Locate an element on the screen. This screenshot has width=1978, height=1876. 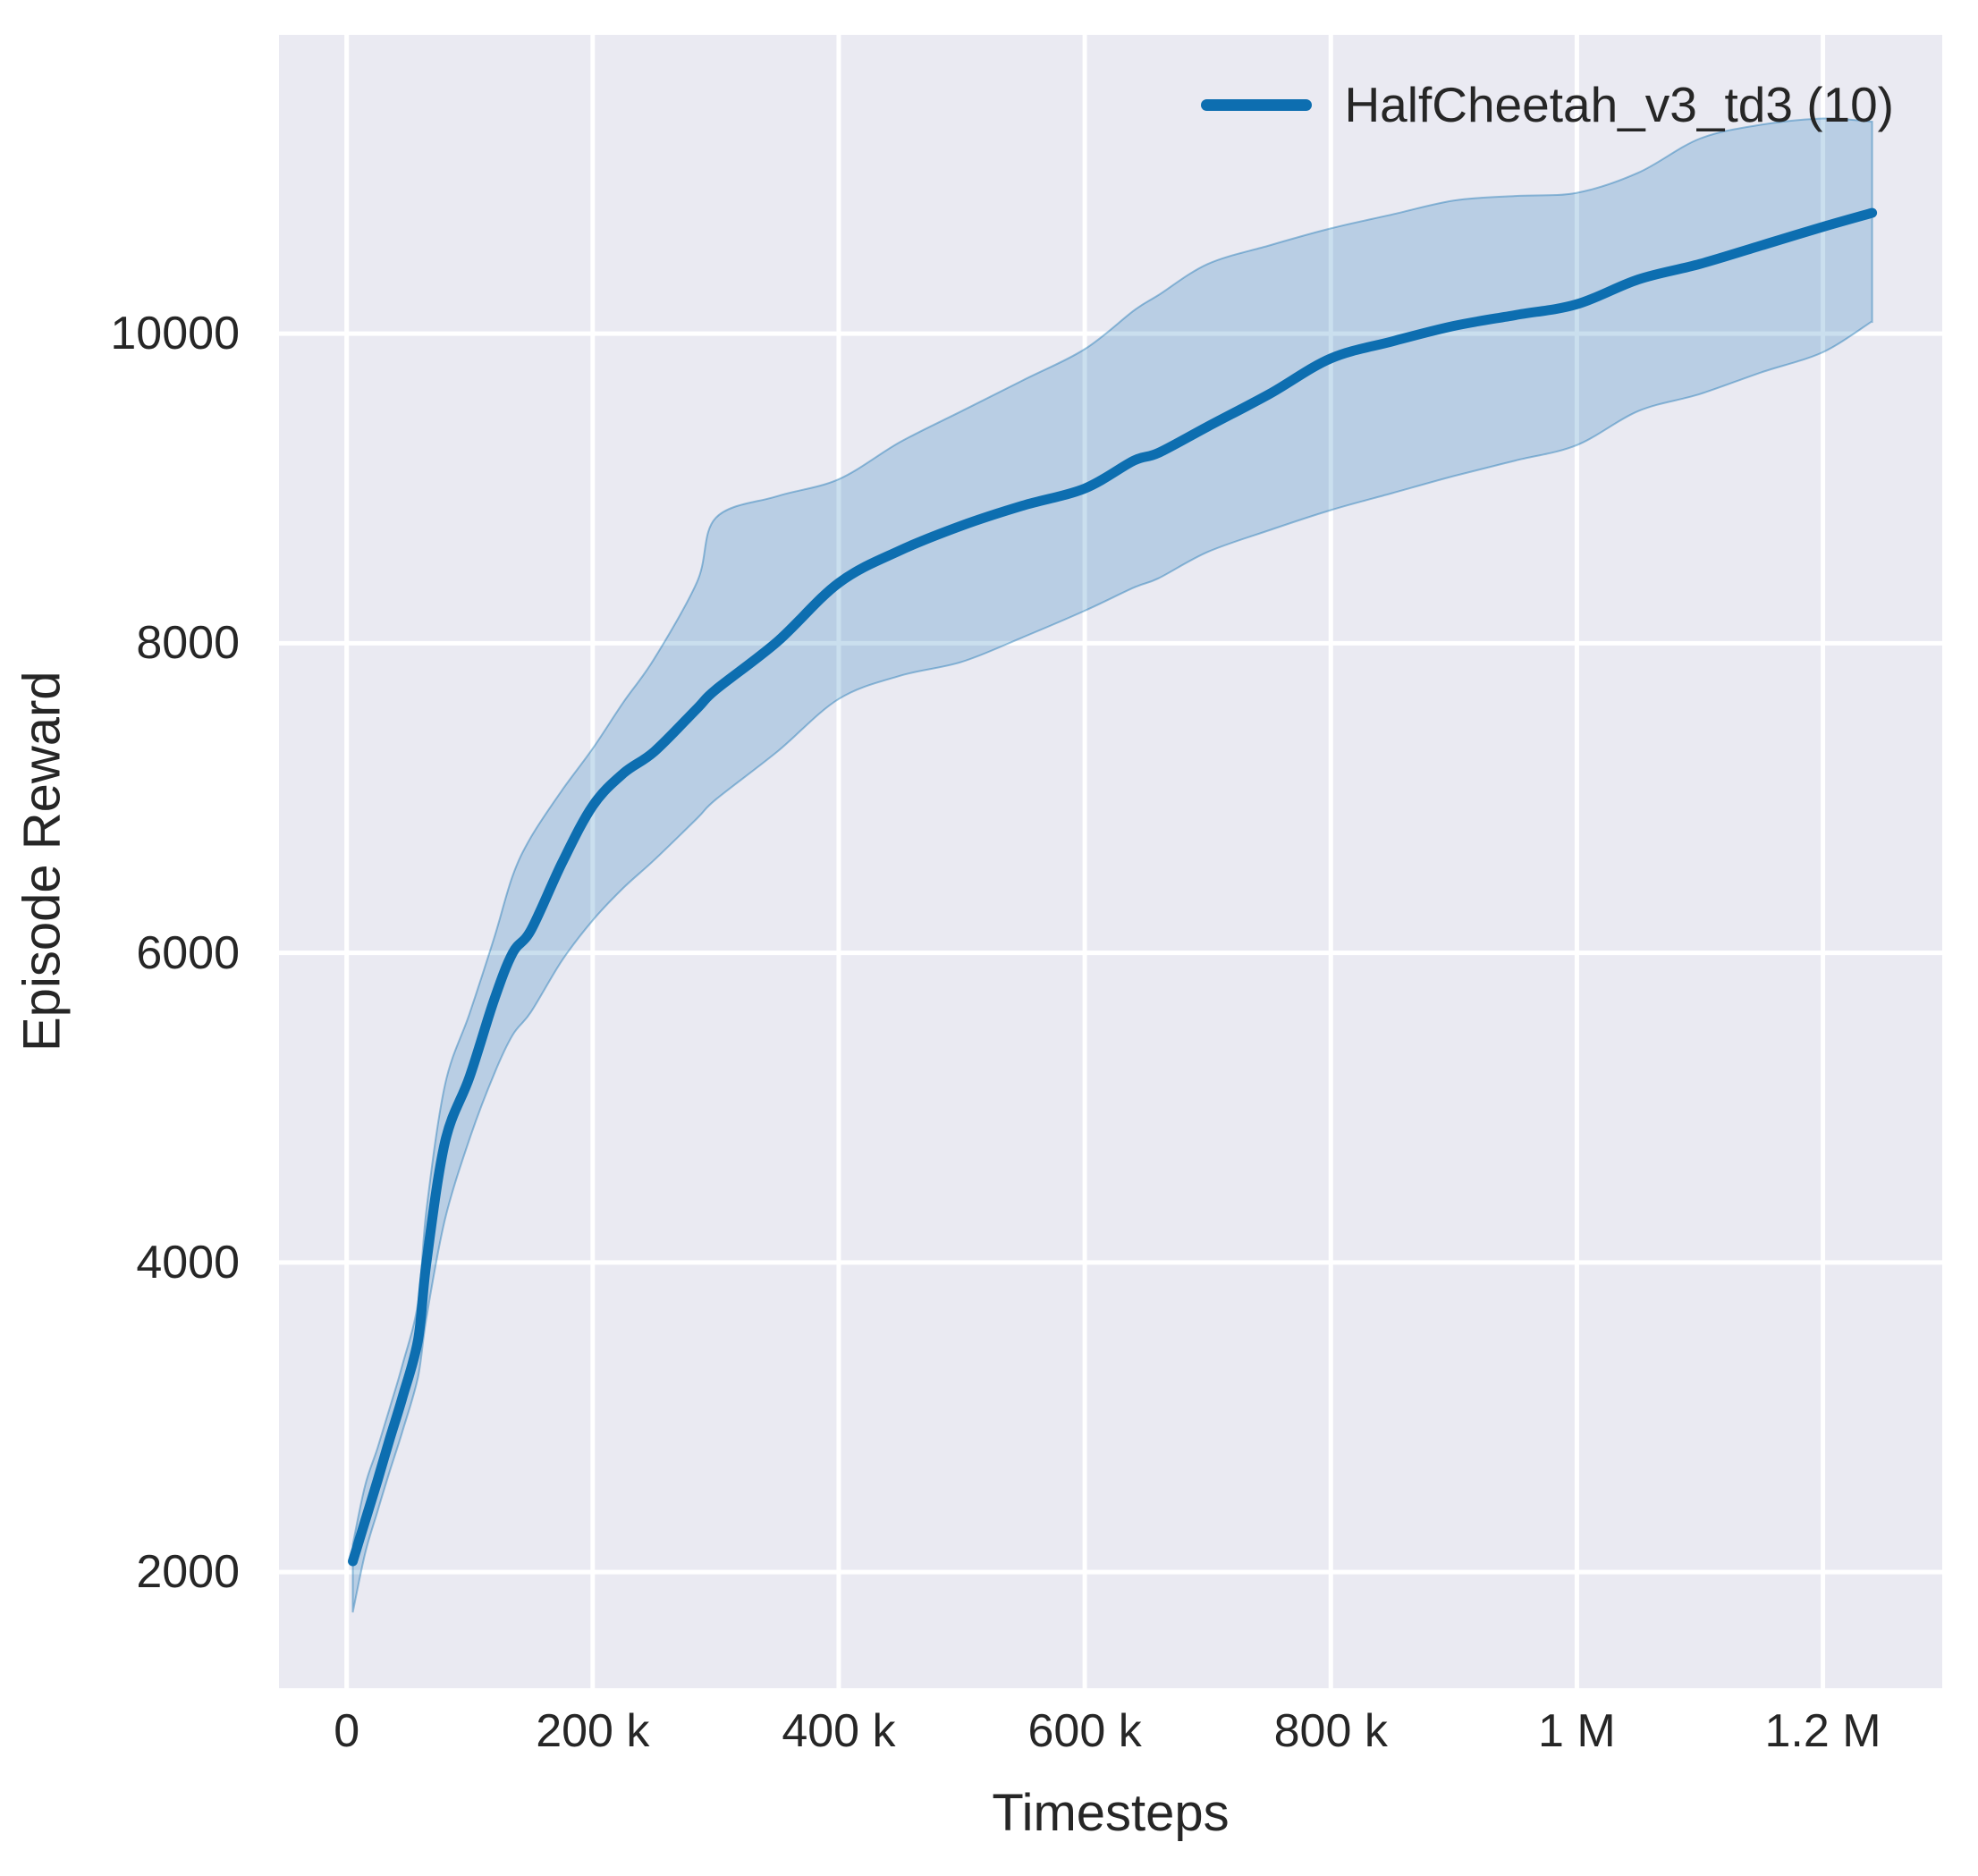
x-tick-label: 200 k is located at coordinates (593, 1731).